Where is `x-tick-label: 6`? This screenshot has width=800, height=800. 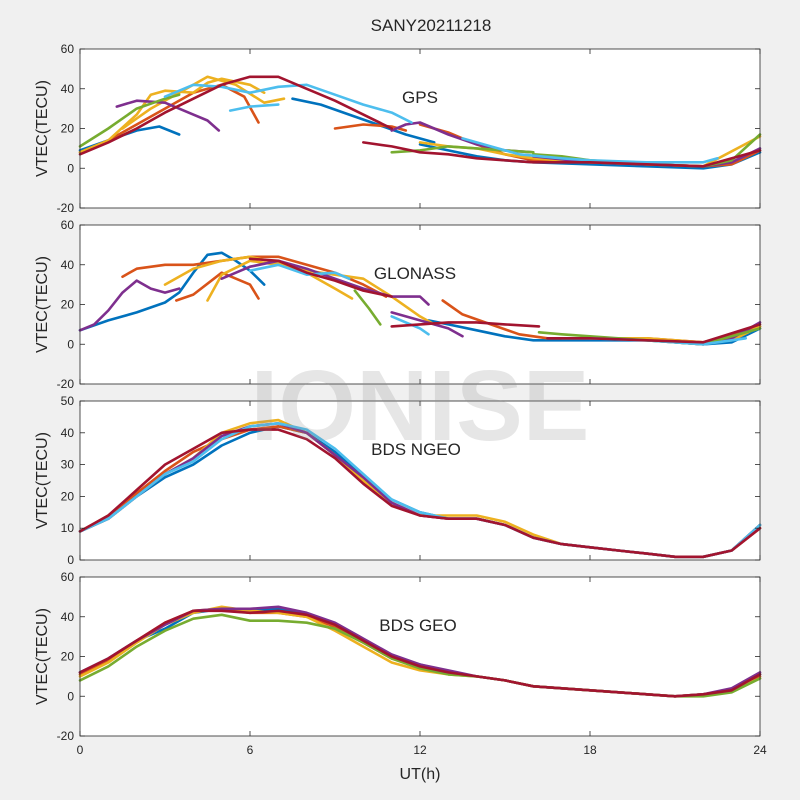 x-tick-label: 6 is located at coordinates (250, 750).